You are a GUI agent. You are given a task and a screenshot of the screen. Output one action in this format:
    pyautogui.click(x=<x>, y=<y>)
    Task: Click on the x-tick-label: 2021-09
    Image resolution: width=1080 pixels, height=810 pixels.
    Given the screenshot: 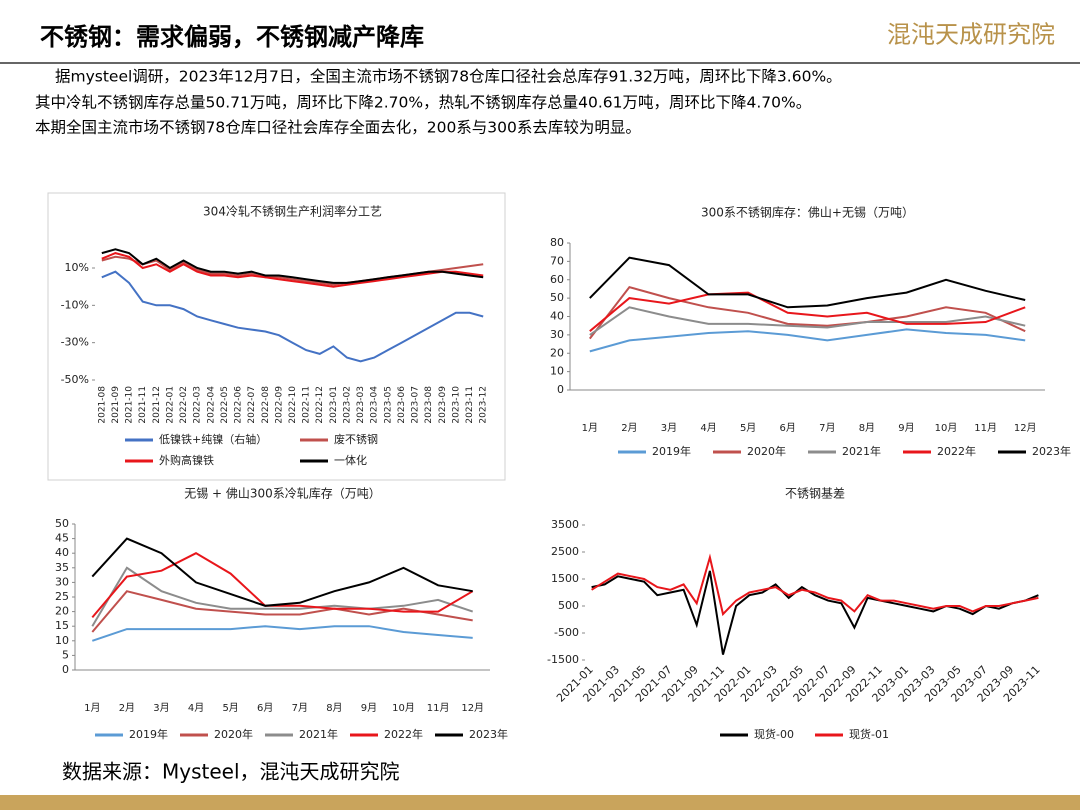 What is the action you would take?
    pyautogui.click(x=116, y=405)
    